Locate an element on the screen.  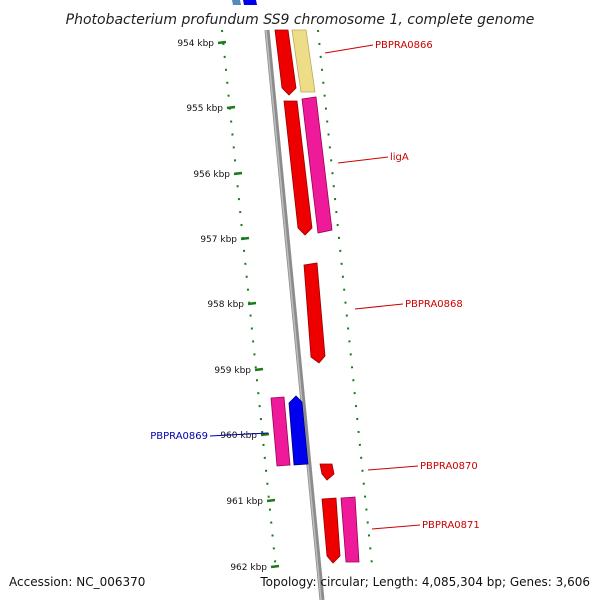
leader-pbpra0869 is located at coordinates (239, 434).